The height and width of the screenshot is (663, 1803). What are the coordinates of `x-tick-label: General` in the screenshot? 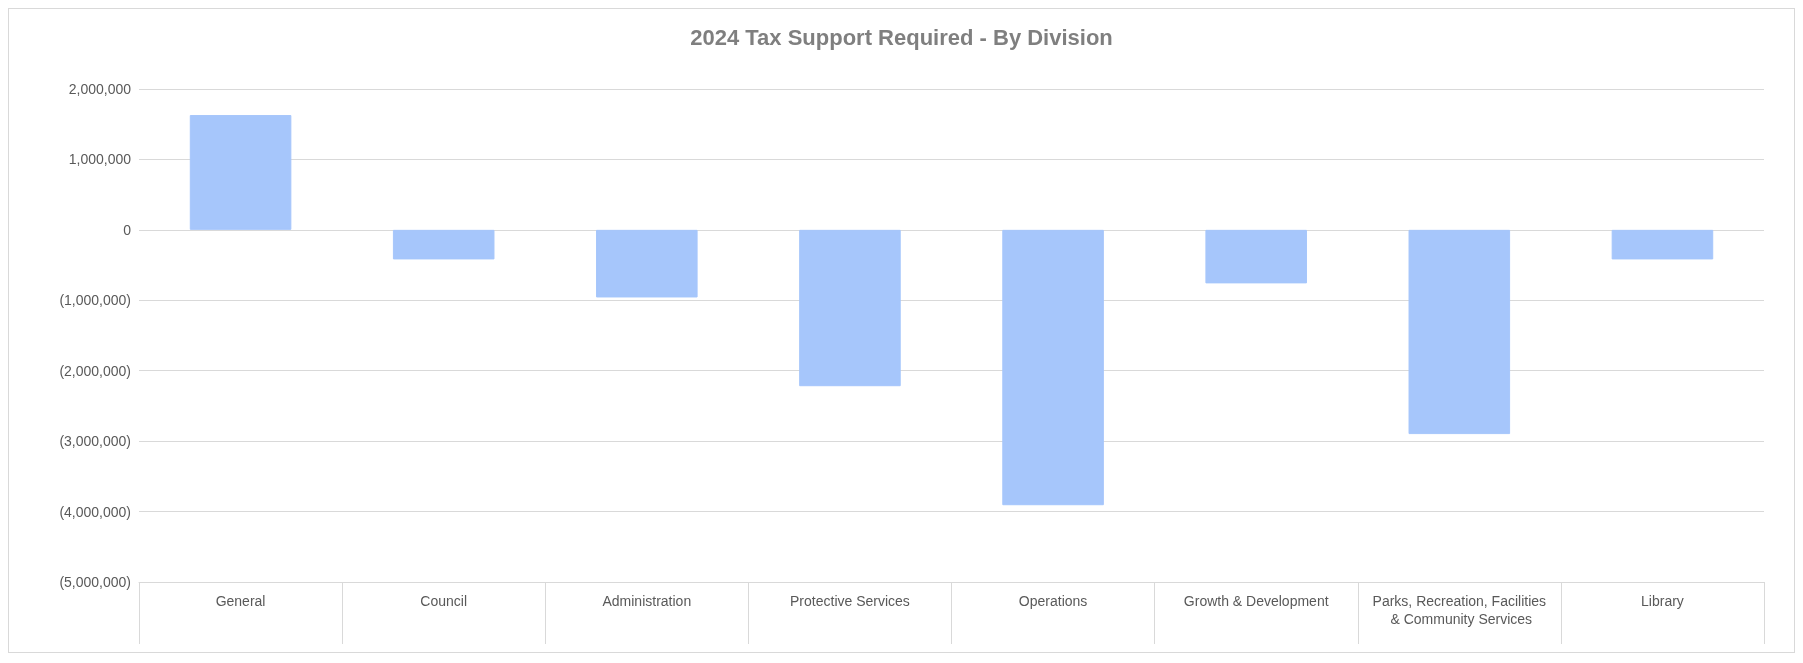 It's located at (240, 601).